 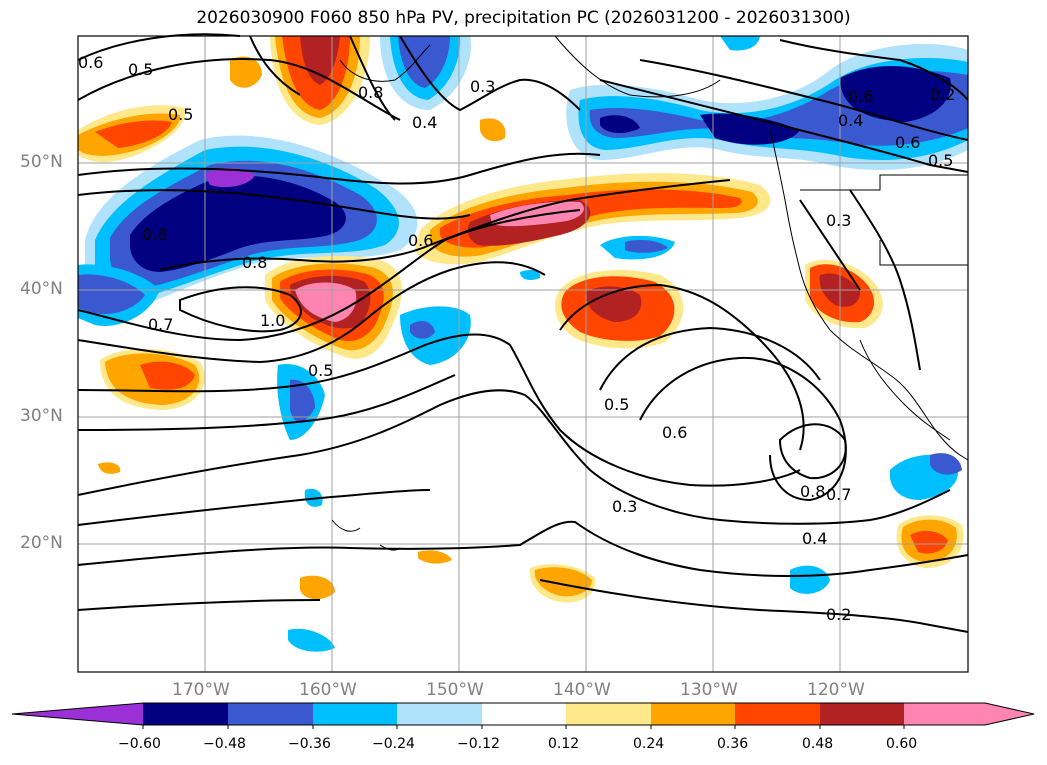 I want to click on lat-label: 50°N, so click(x=41, y=162).